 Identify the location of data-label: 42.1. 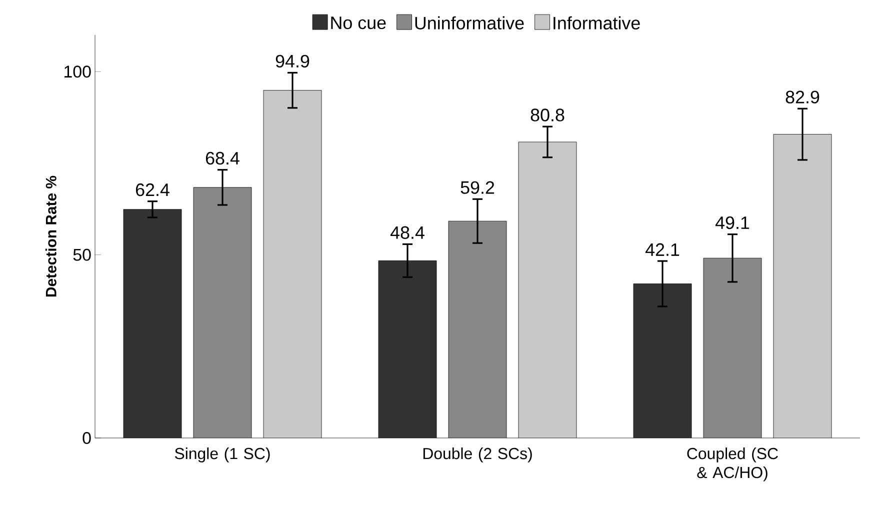
(662, 249).